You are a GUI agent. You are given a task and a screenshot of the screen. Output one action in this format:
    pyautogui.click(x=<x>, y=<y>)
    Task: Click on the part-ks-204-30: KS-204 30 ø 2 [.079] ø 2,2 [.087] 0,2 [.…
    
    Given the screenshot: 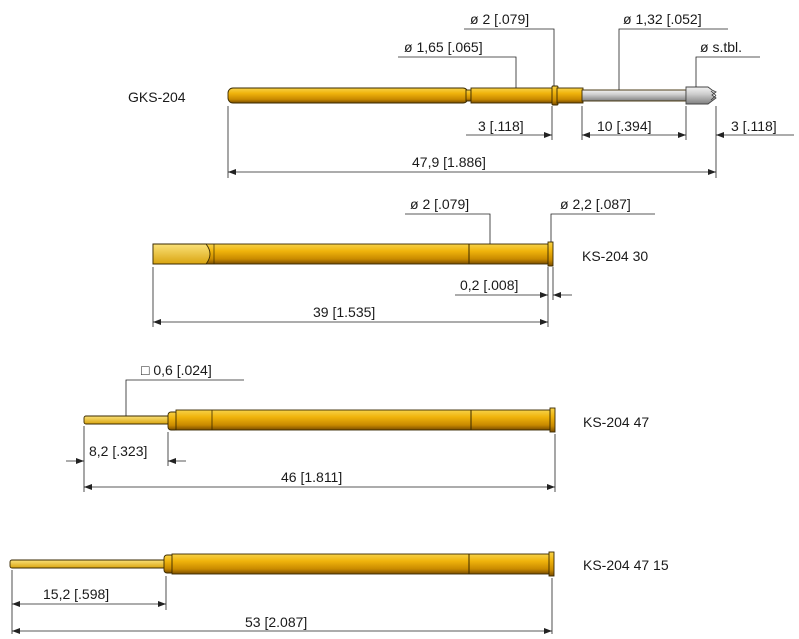 What is the action you would take?
    pyautogui.click(x=403, y=261)
    